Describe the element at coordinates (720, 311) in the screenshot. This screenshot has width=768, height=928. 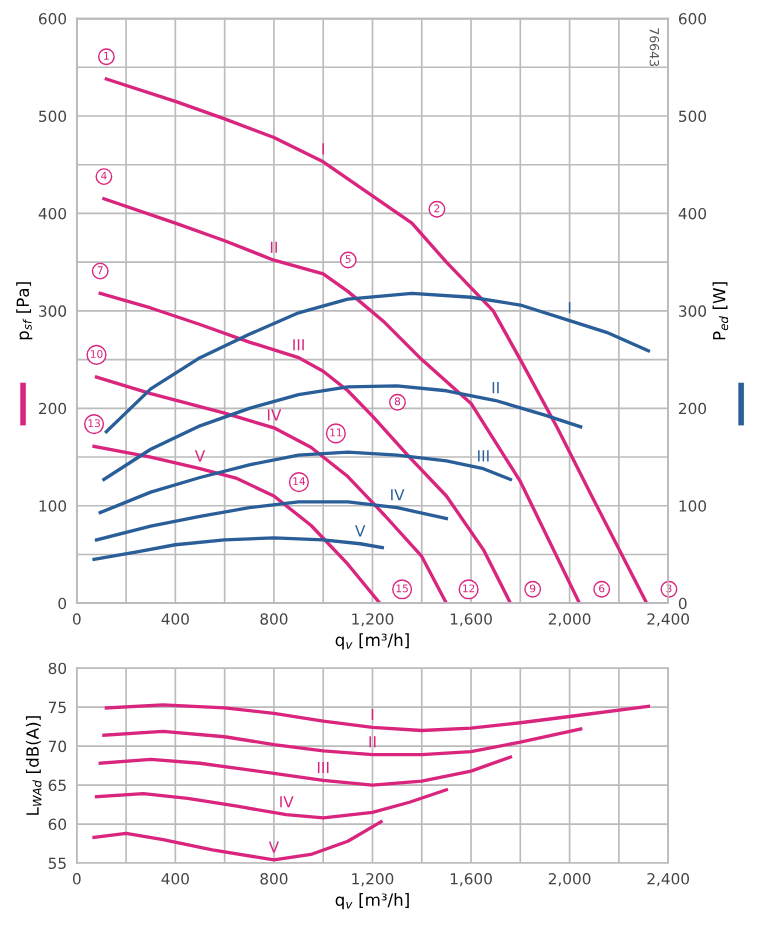
I see `y2-axis-title: P$_{ed}$ [W]` at that location.